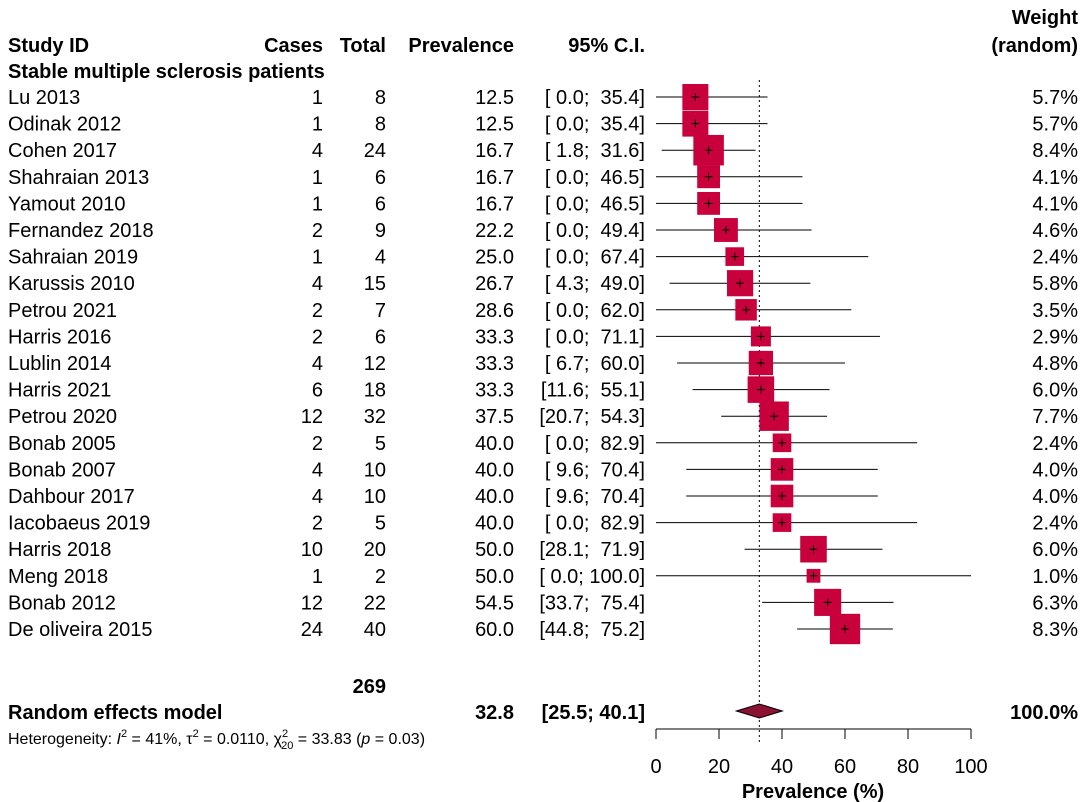  I want to click on study-name: Karussis 2010, so click(71, 284).